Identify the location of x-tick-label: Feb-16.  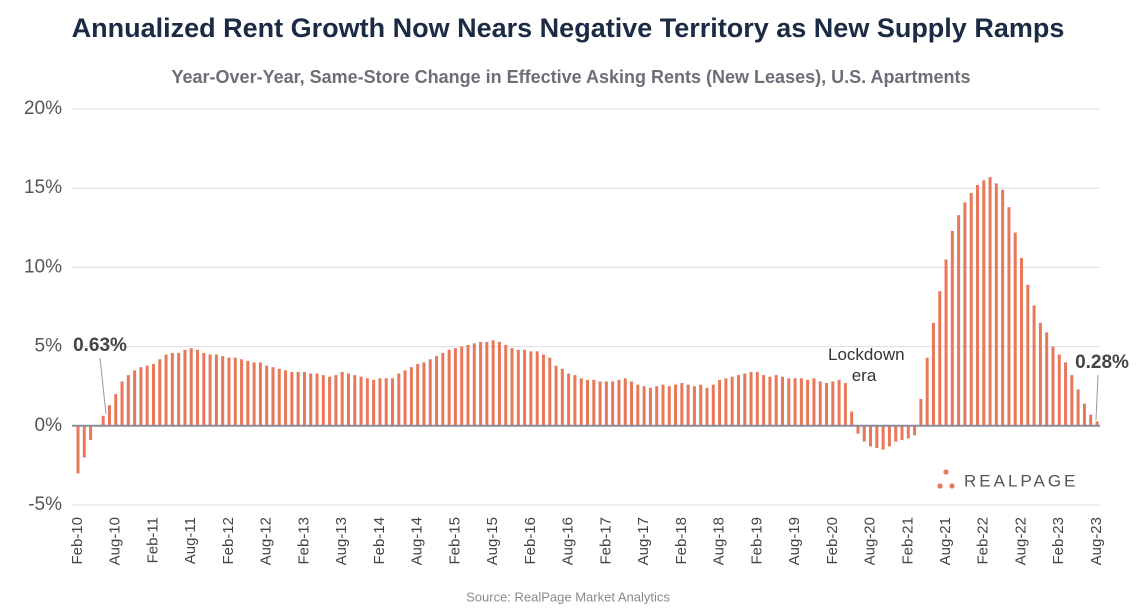
(530, 541).